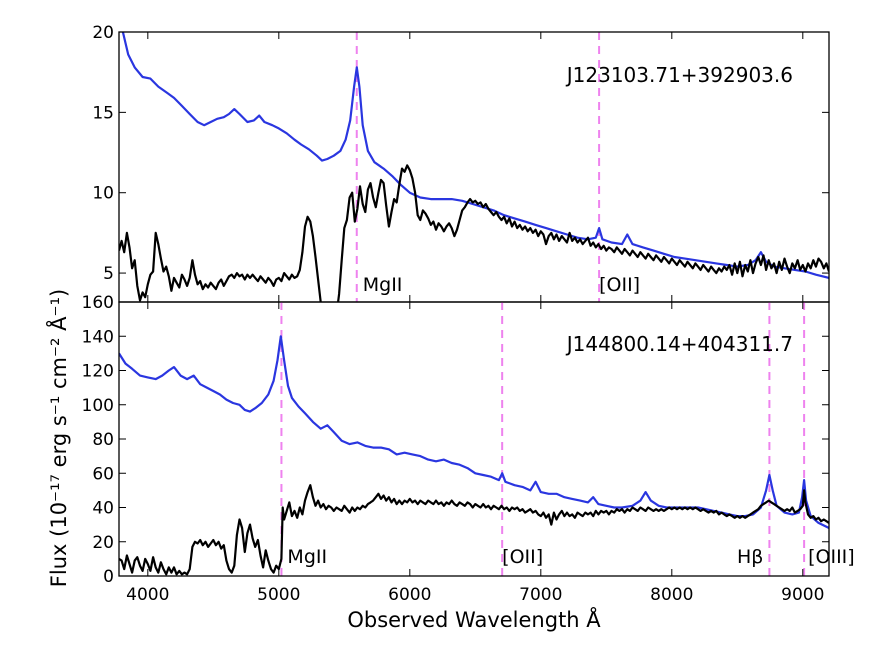 The image size is (890, 666). Describe the element at coordinates (750, 557) in the screenshot. I see `emission-line-label: Hβ` at that location.